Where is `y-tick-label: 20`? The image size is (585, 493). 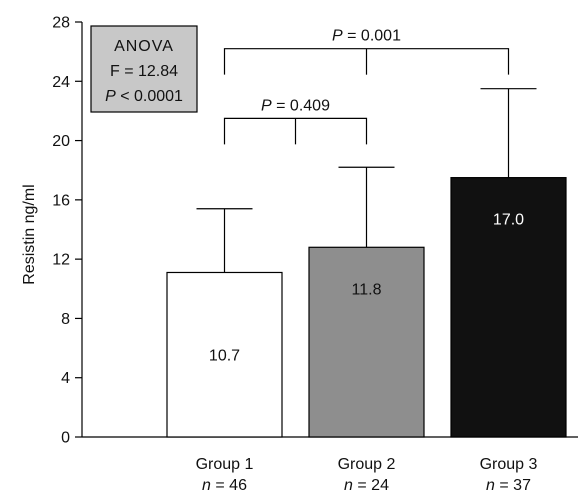 y-tick-label: 20 is located at coordinates (61, 141).